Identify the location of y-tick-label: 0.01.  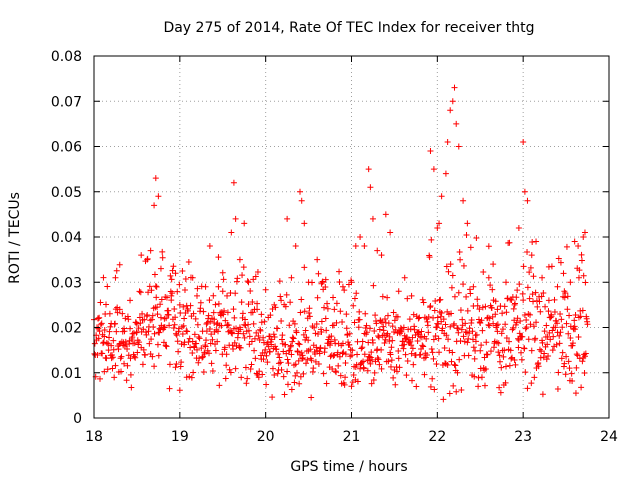
(66, 374).